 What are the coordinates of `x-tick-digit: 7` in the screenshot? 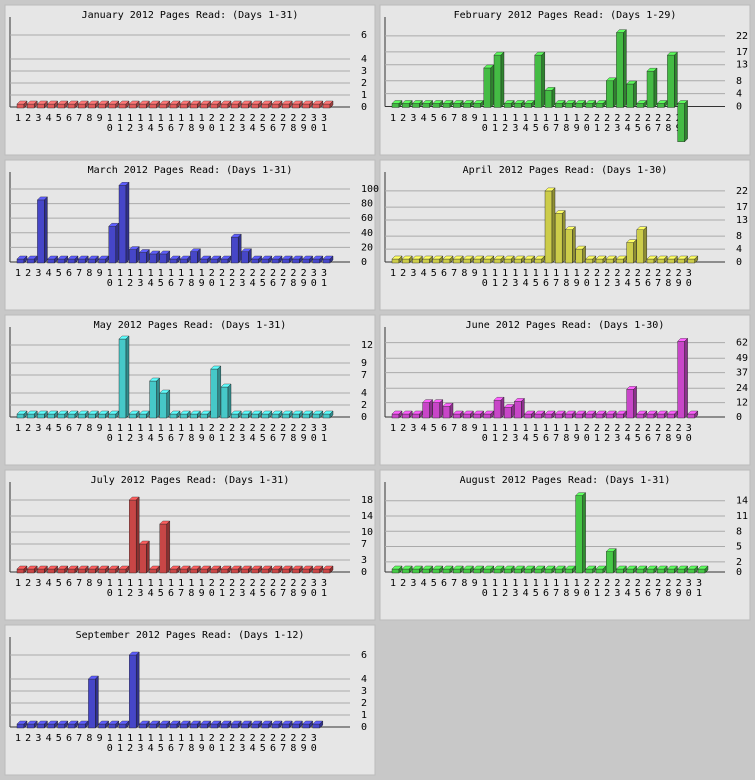 It's located at (79, 583).